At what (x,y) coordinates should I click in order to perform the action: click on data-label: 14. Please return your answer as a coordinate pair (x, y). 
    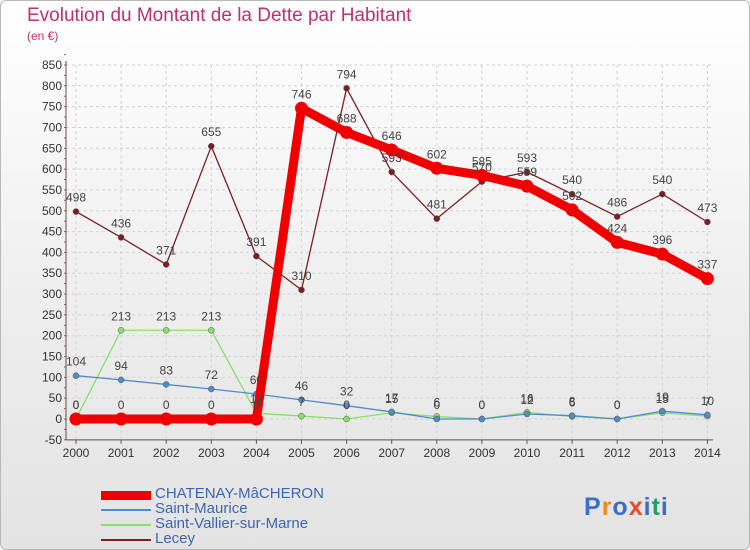
    Looking at the image, I should click on (257, 399).